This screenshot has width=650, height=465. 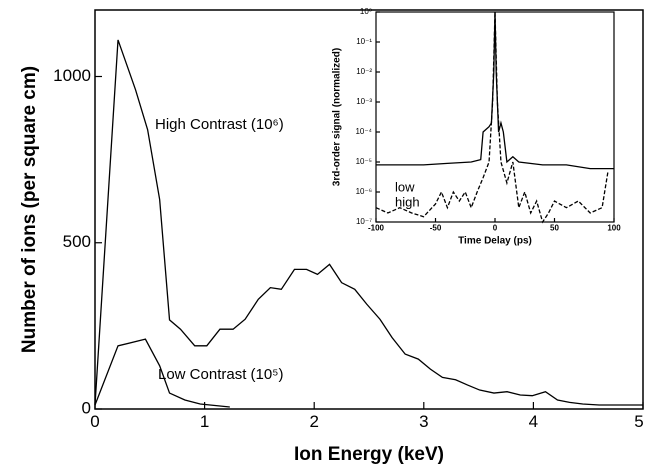 I want to click on y-tick-label: 10⁻², so click(x=364, y=71).